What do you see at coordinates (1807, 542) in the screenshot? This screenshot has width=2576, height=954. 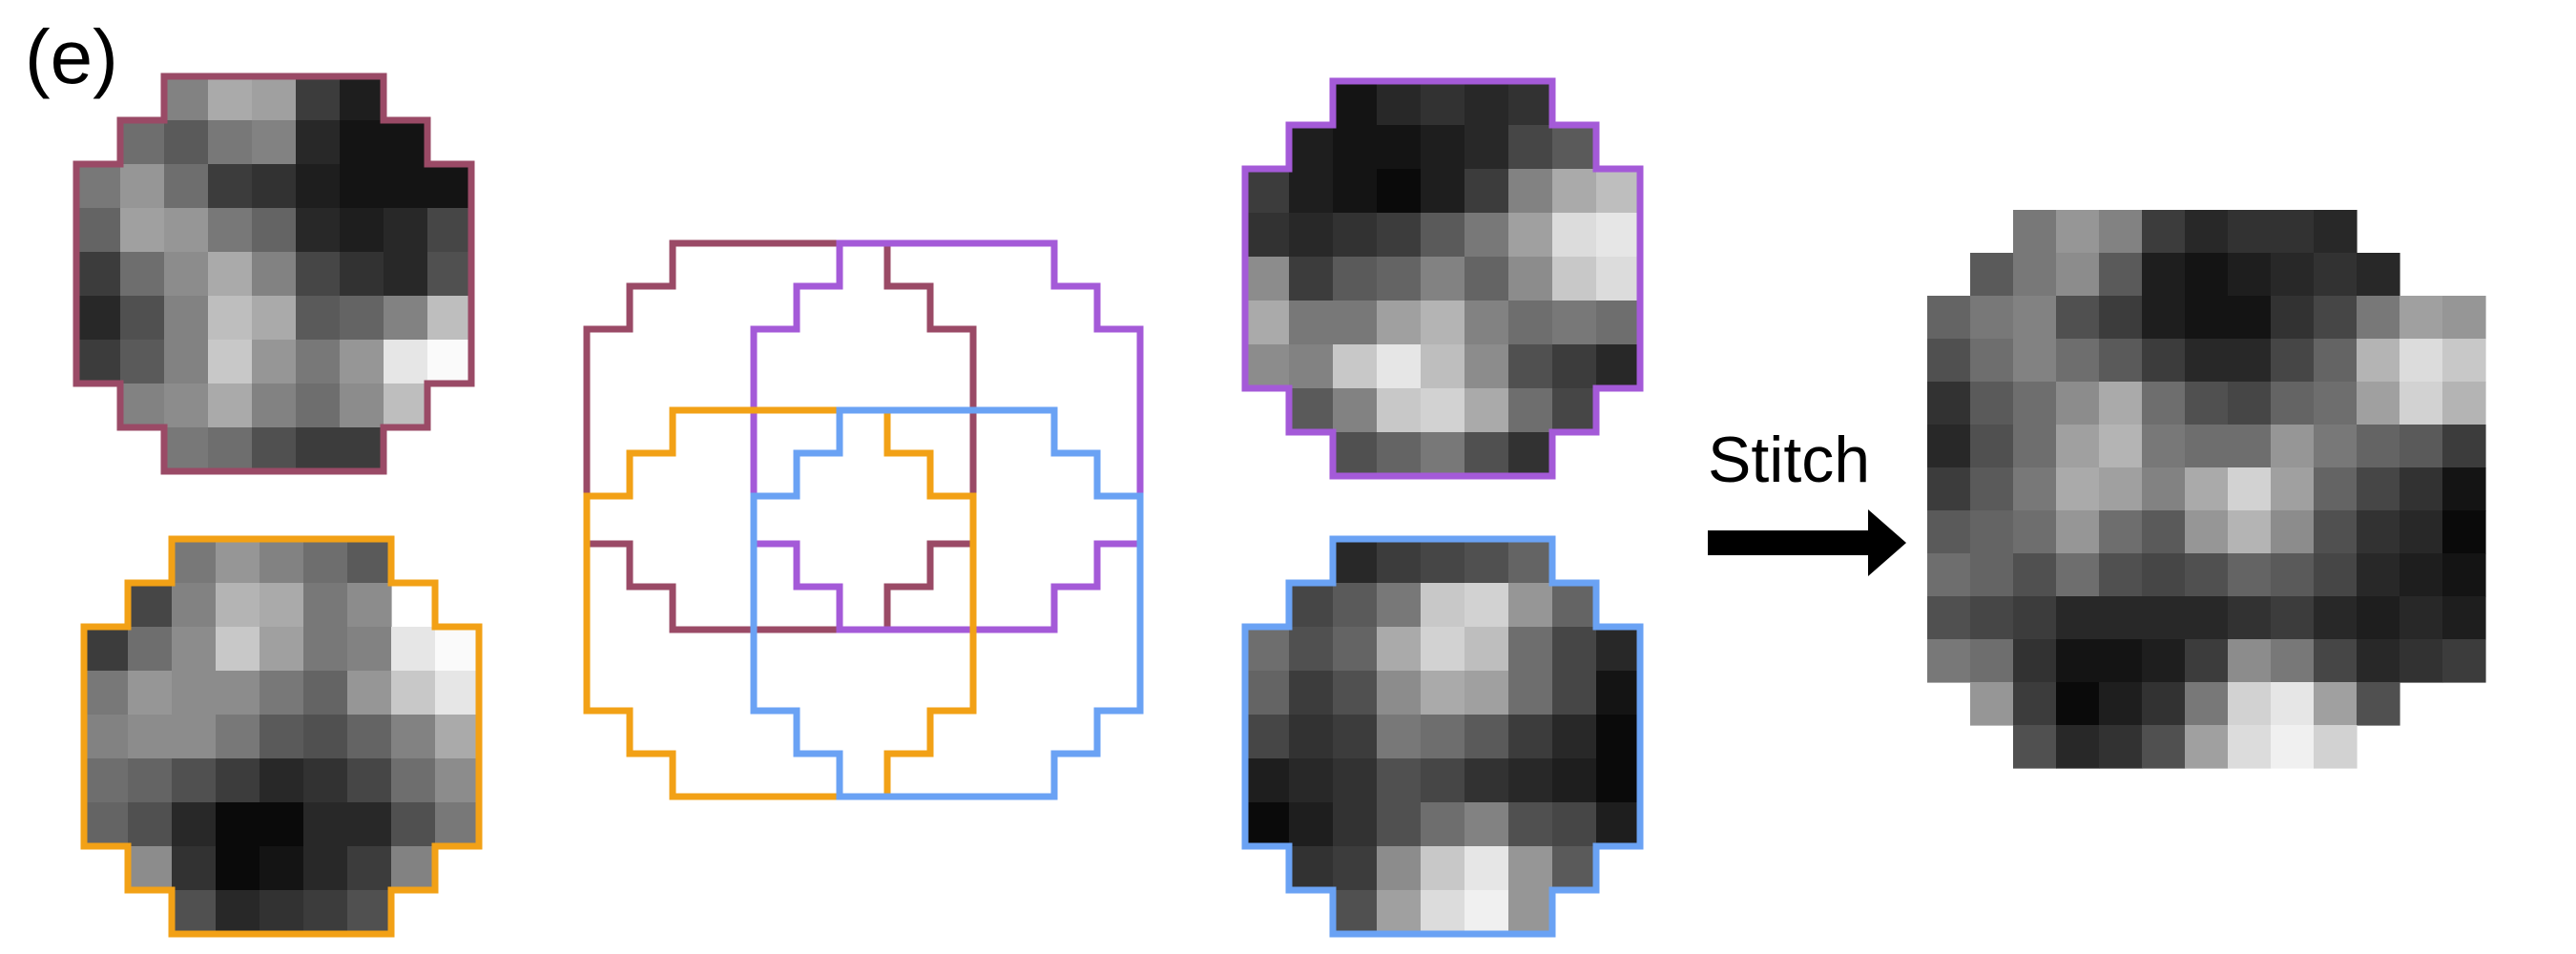 I see `stitch-arrow` at bounding box center [1807, 542].